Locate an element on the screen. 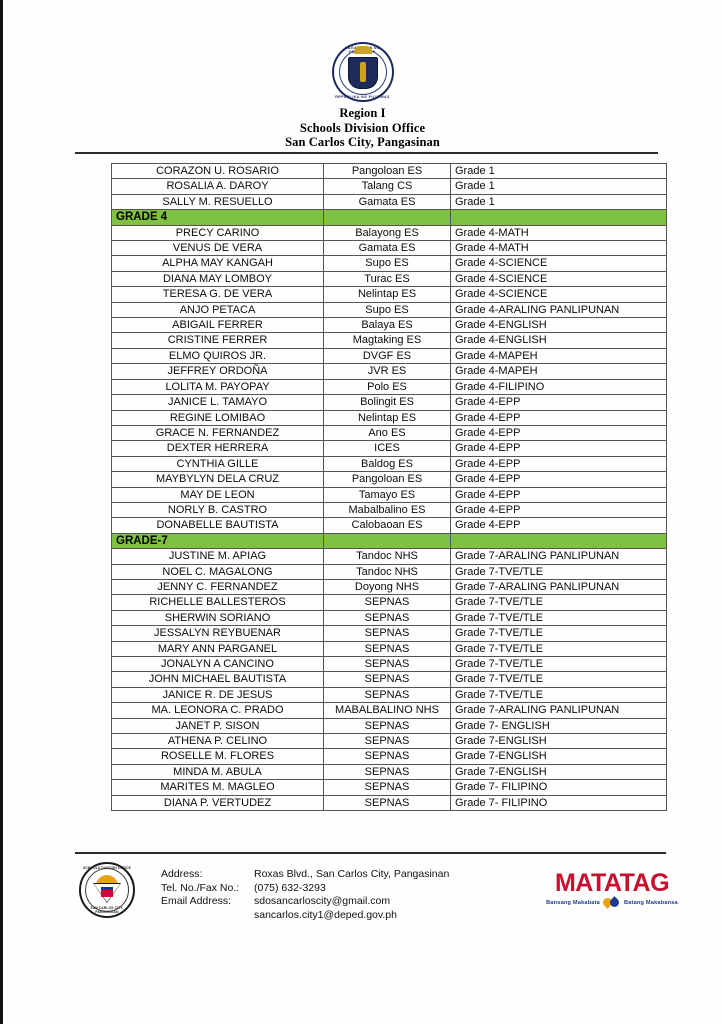 The width and height of the screenshot is (722, 1024). table-row: JONALYN A CANCINO SEPNAS Grade 7-TVE/TLE is located at coordinates (389, 664).